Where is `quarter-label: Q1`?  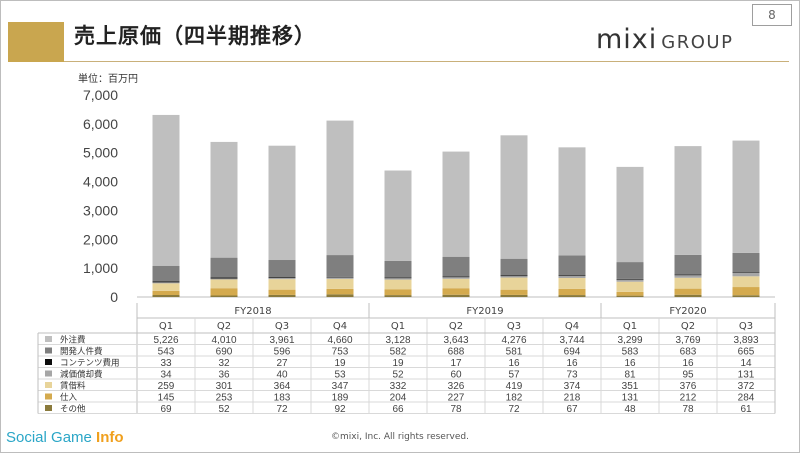 quarter-label: Q1 is located at coordinates (630, 326).